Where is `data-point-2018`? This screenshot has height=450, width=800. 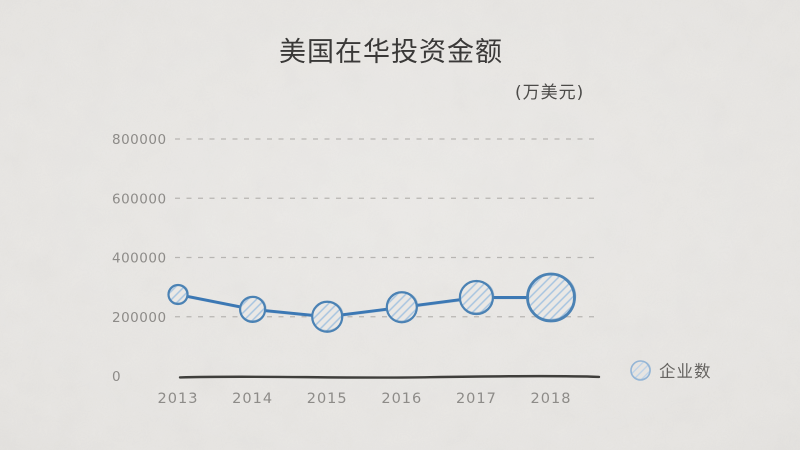 data-point-2018 is located at coordinates (551, 297).